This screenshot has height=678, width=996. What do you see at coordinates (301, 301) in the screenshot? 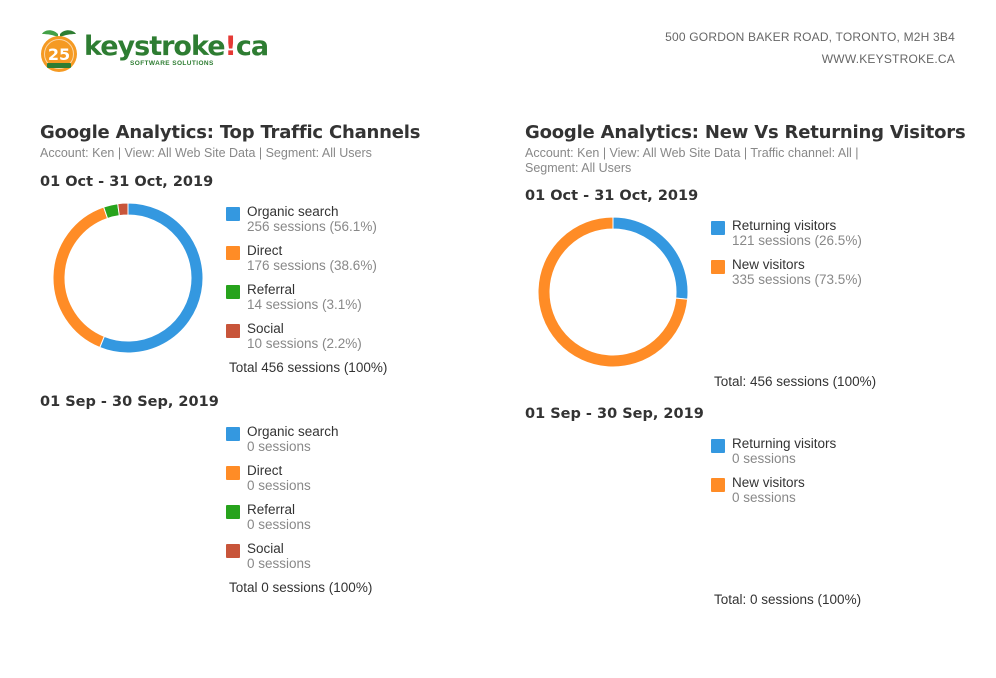
I see `legend-item-referral: Referral 14 sessions (3.1%)` at bounding box center [301, 301].